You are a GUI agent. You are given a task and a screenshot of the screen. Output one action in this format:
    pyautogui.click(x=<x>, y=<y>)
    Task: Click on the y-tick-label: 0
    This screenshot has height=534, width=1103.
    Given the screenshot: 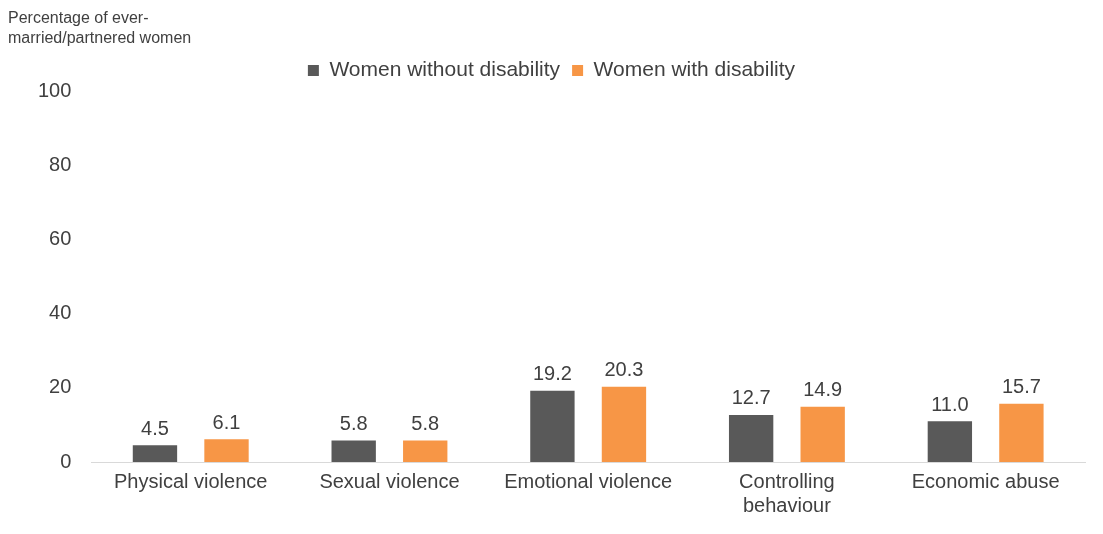 What is the action you would take?
    pyautogui.click(x=66, y=460)
    